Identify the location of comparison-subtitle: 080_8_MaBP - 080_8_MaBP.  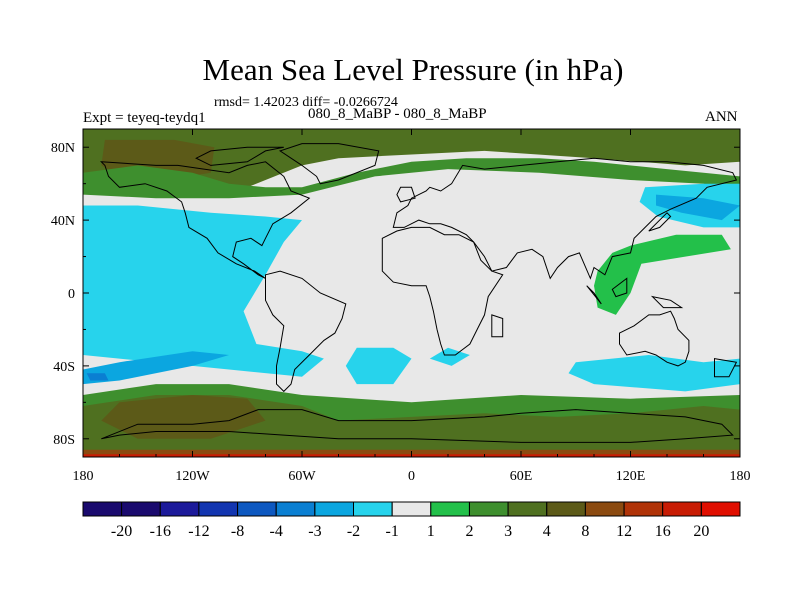
(397, 114).